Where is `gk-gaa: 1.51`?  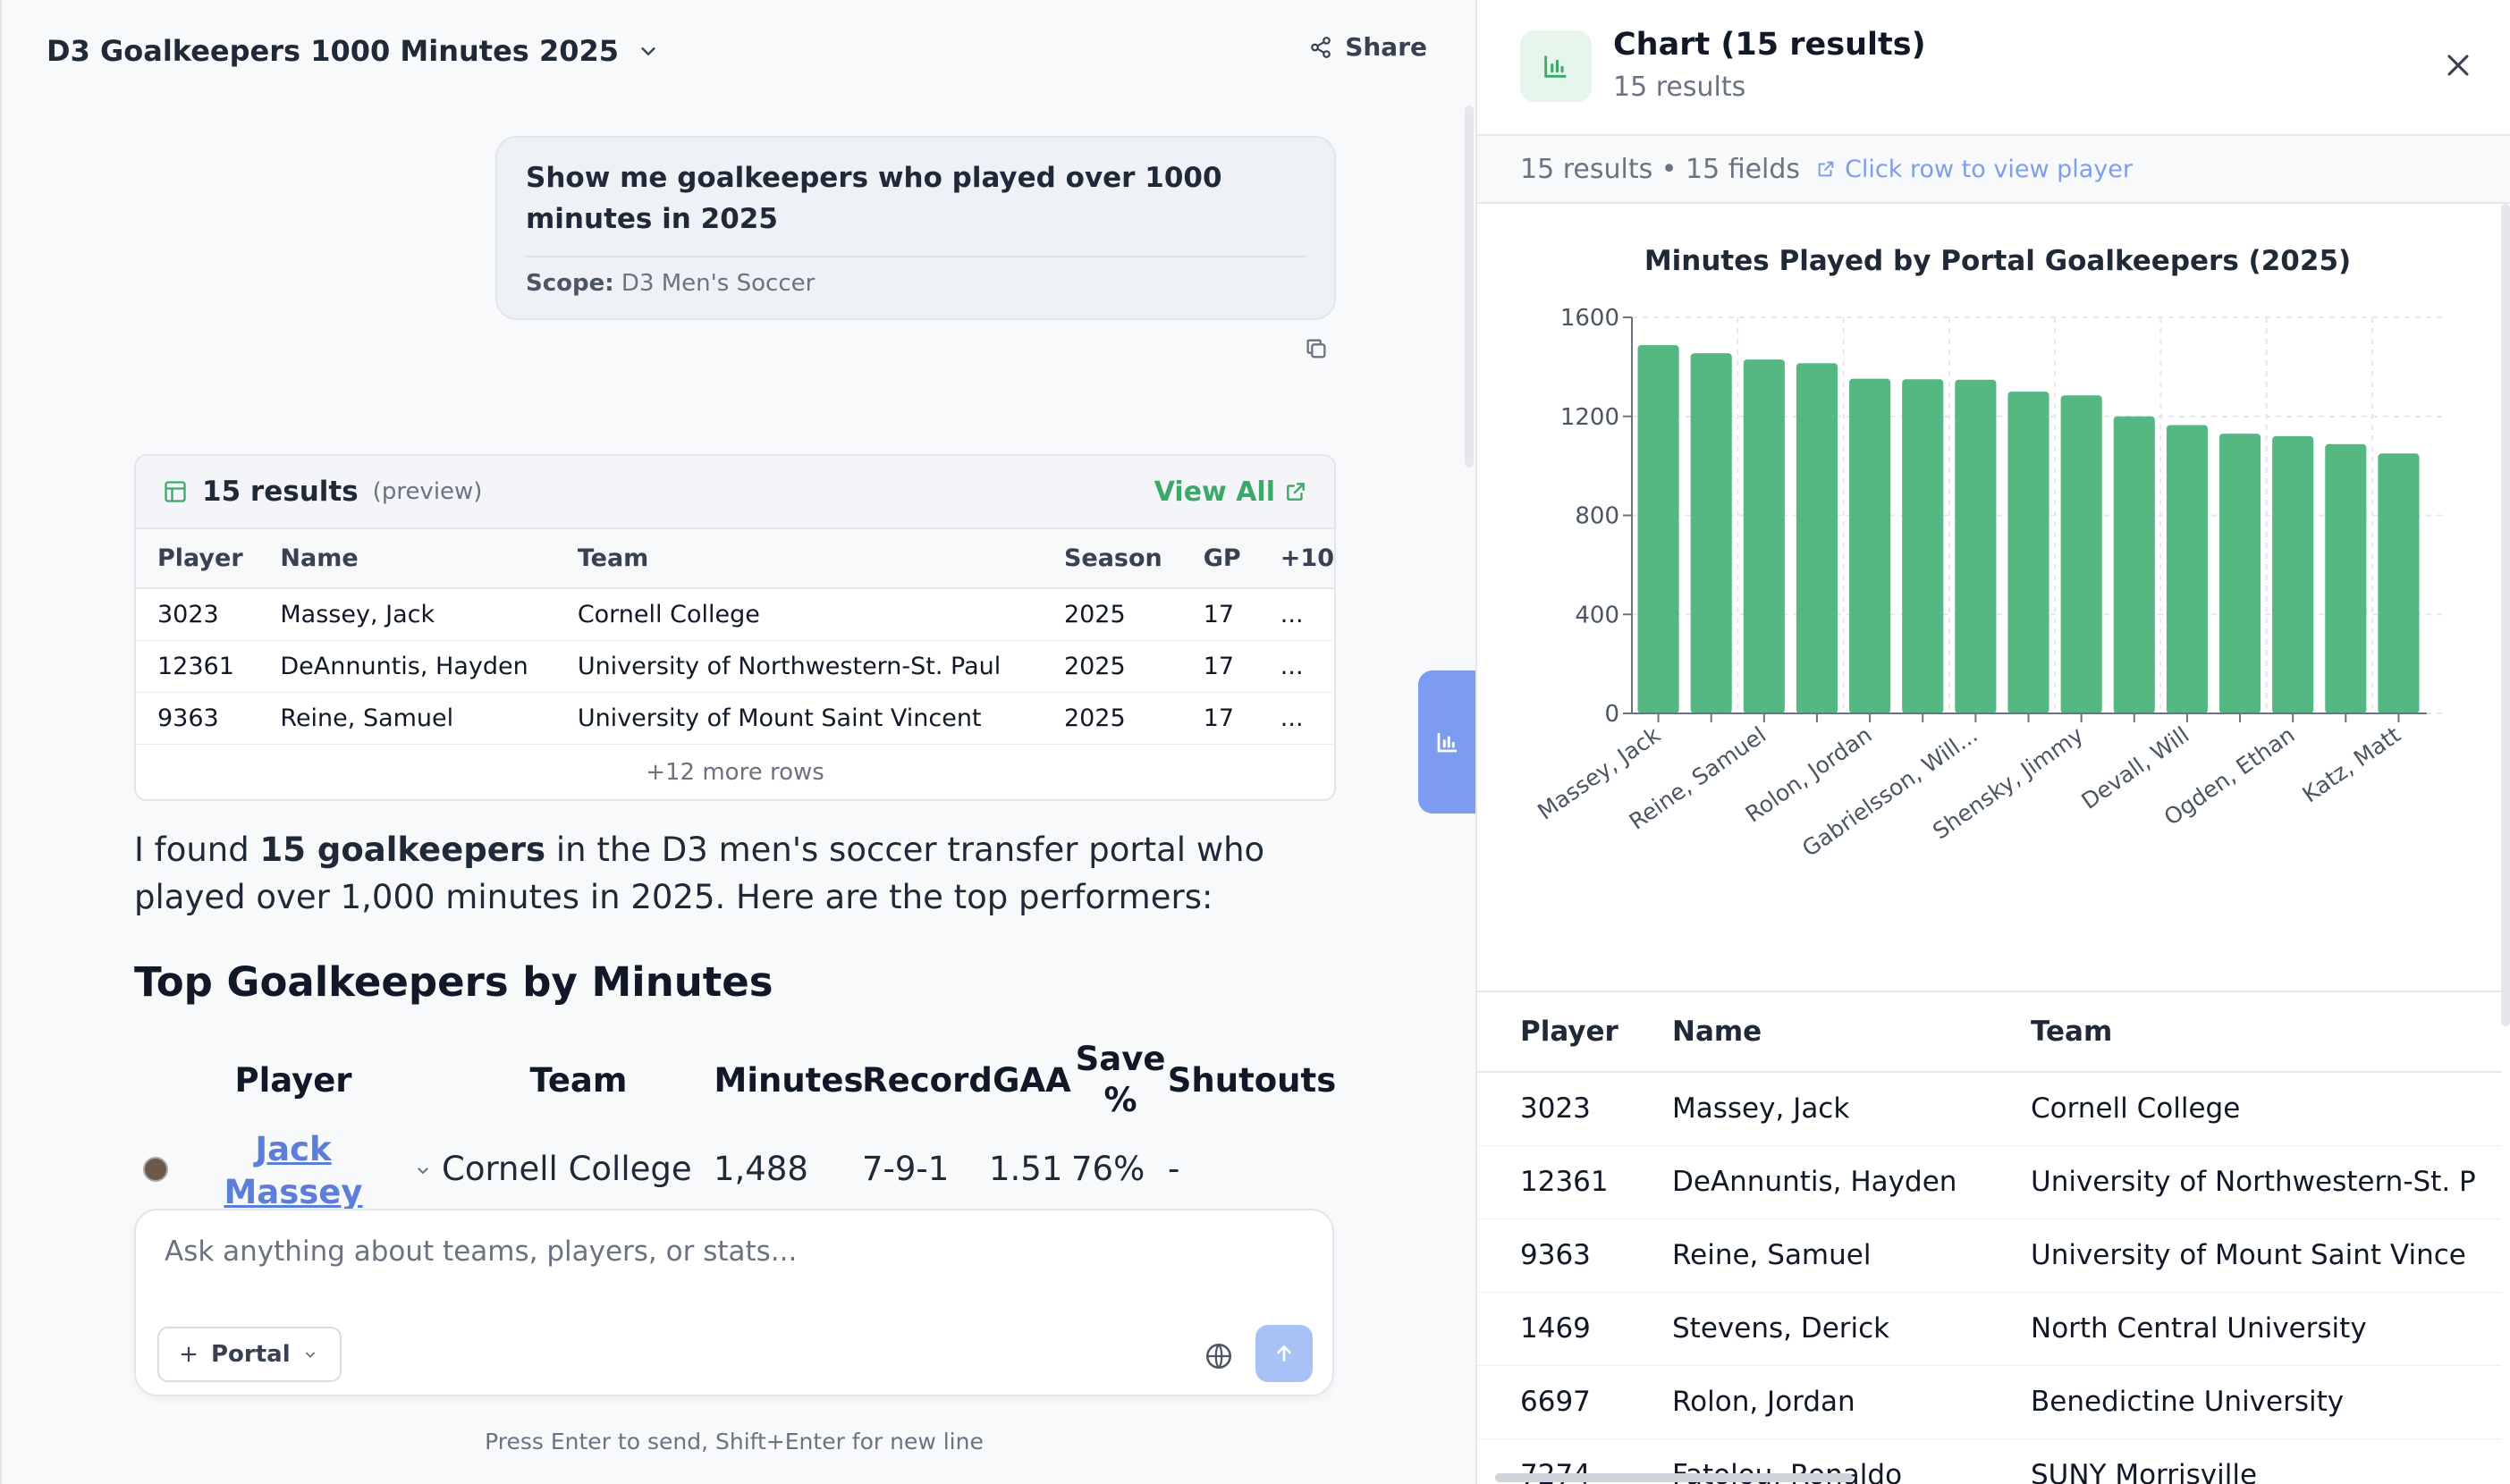
gk-gaa: 1.51 is located at coordinates (1026, 1169).